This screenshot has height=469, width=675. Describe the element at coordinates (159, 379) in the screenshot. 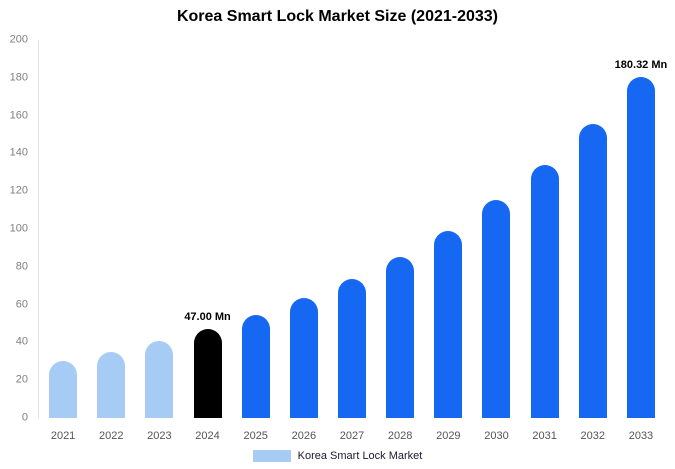

I see `bar-2023` at that location.